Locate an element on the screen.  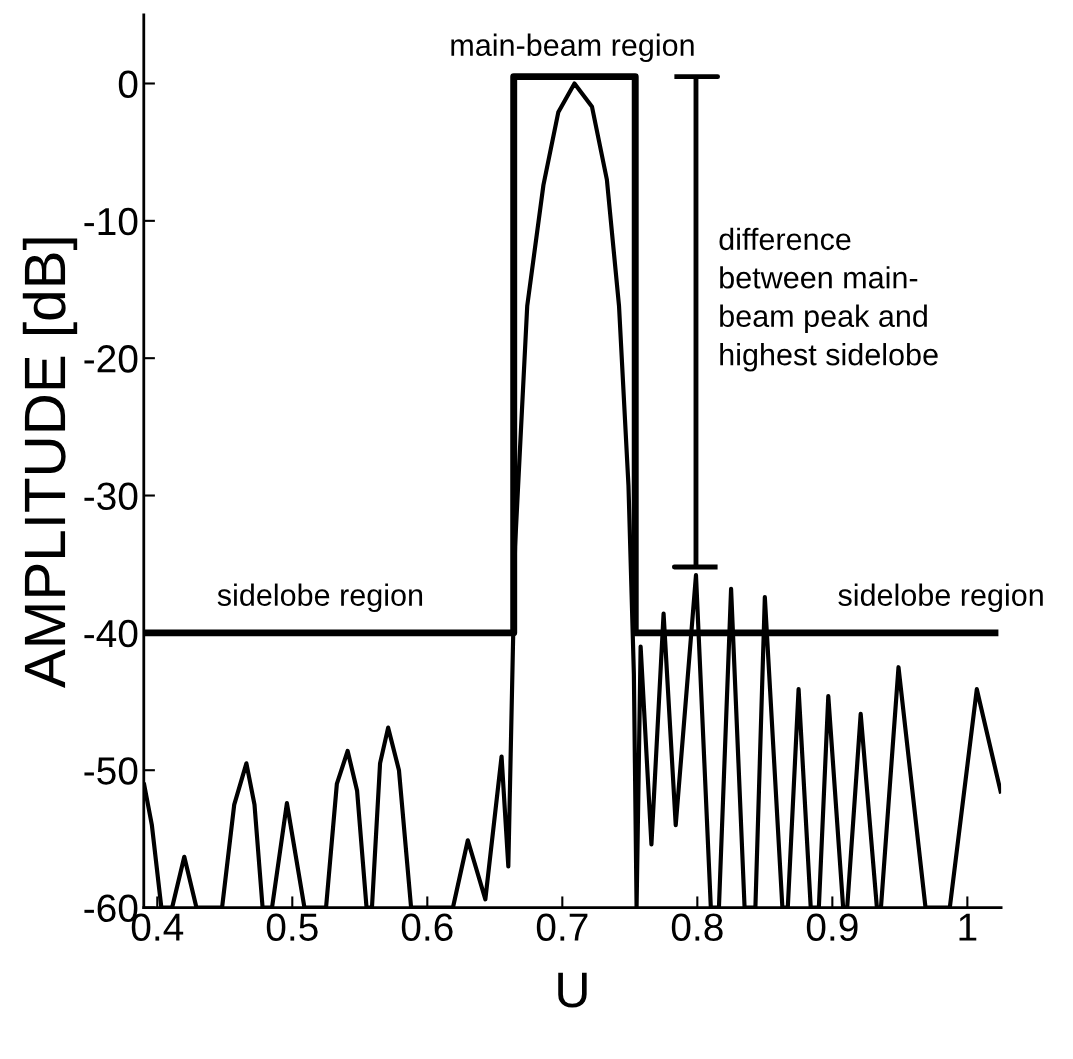
x-tick-label: 0.9 is located at coordinates (832, 927).